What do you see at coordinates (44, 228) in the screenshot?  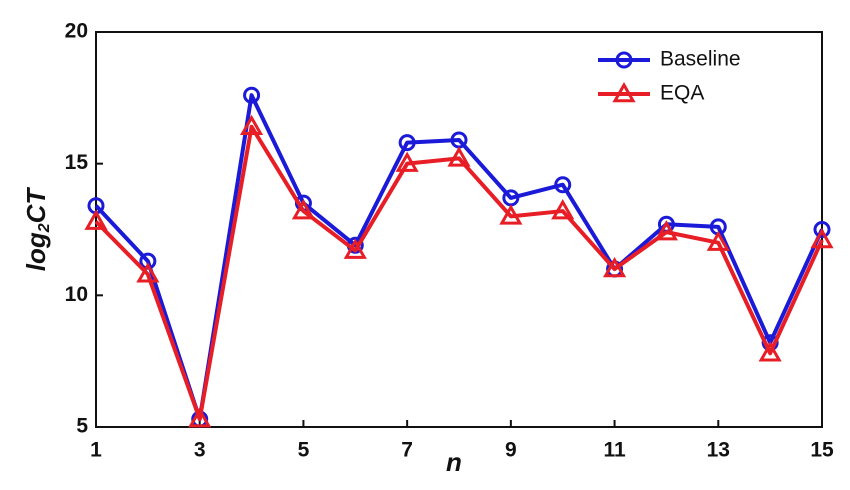 I see `y-label-sub: 2` at bounding box center [44, 228].